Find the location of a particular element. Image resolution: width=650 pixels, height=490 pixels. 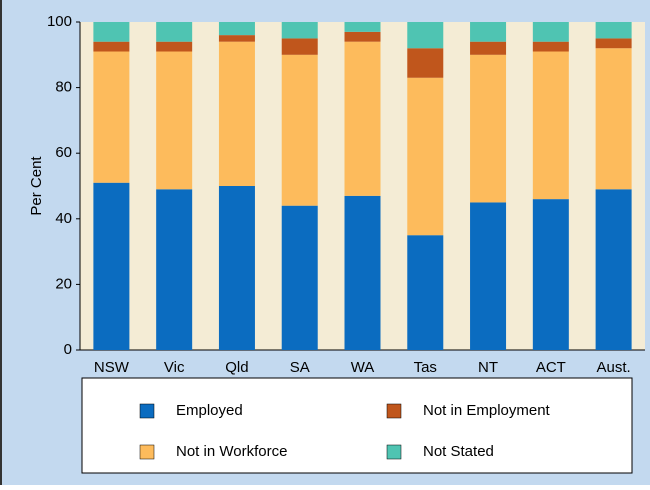

x-tick-label: SA is located at coordinates (300, 367).